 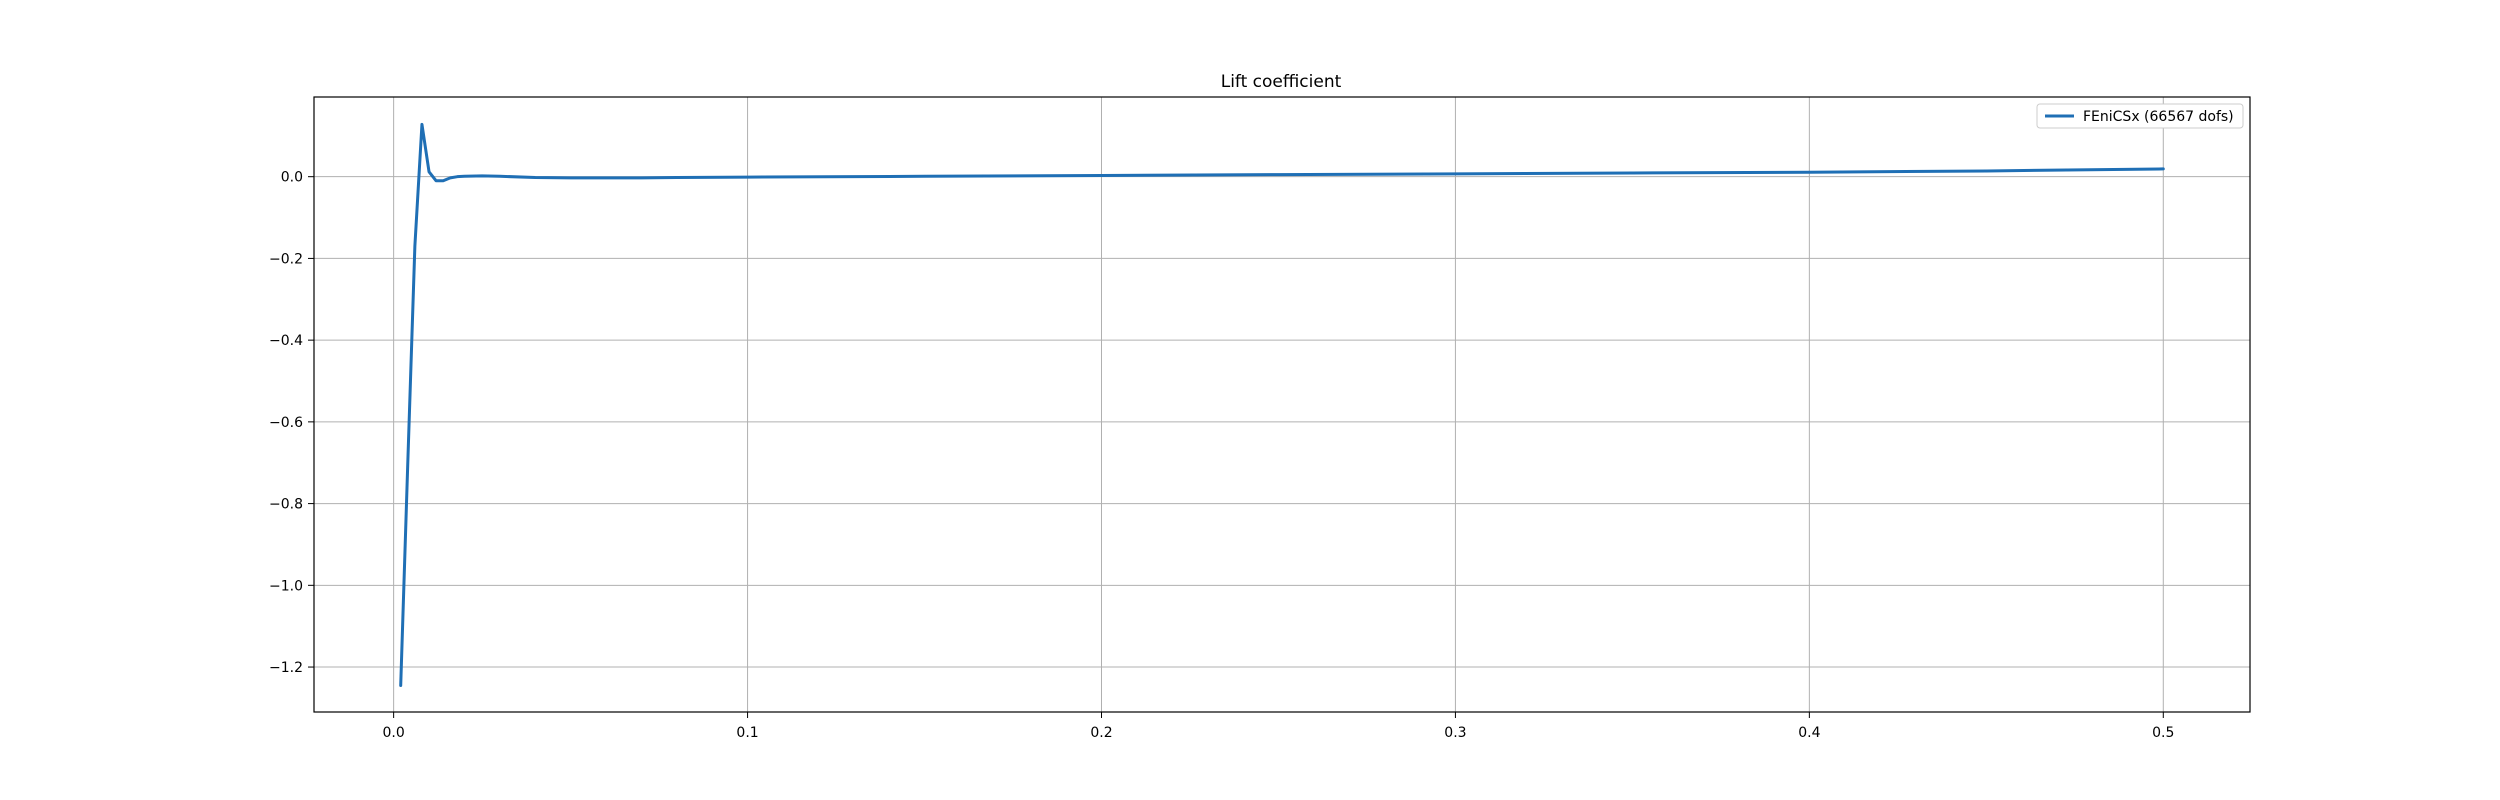 What do you see at coordinates (286, 259) in the screenshot?
I see `y-tick-label: −0.2` at bounding box center [286, 259].